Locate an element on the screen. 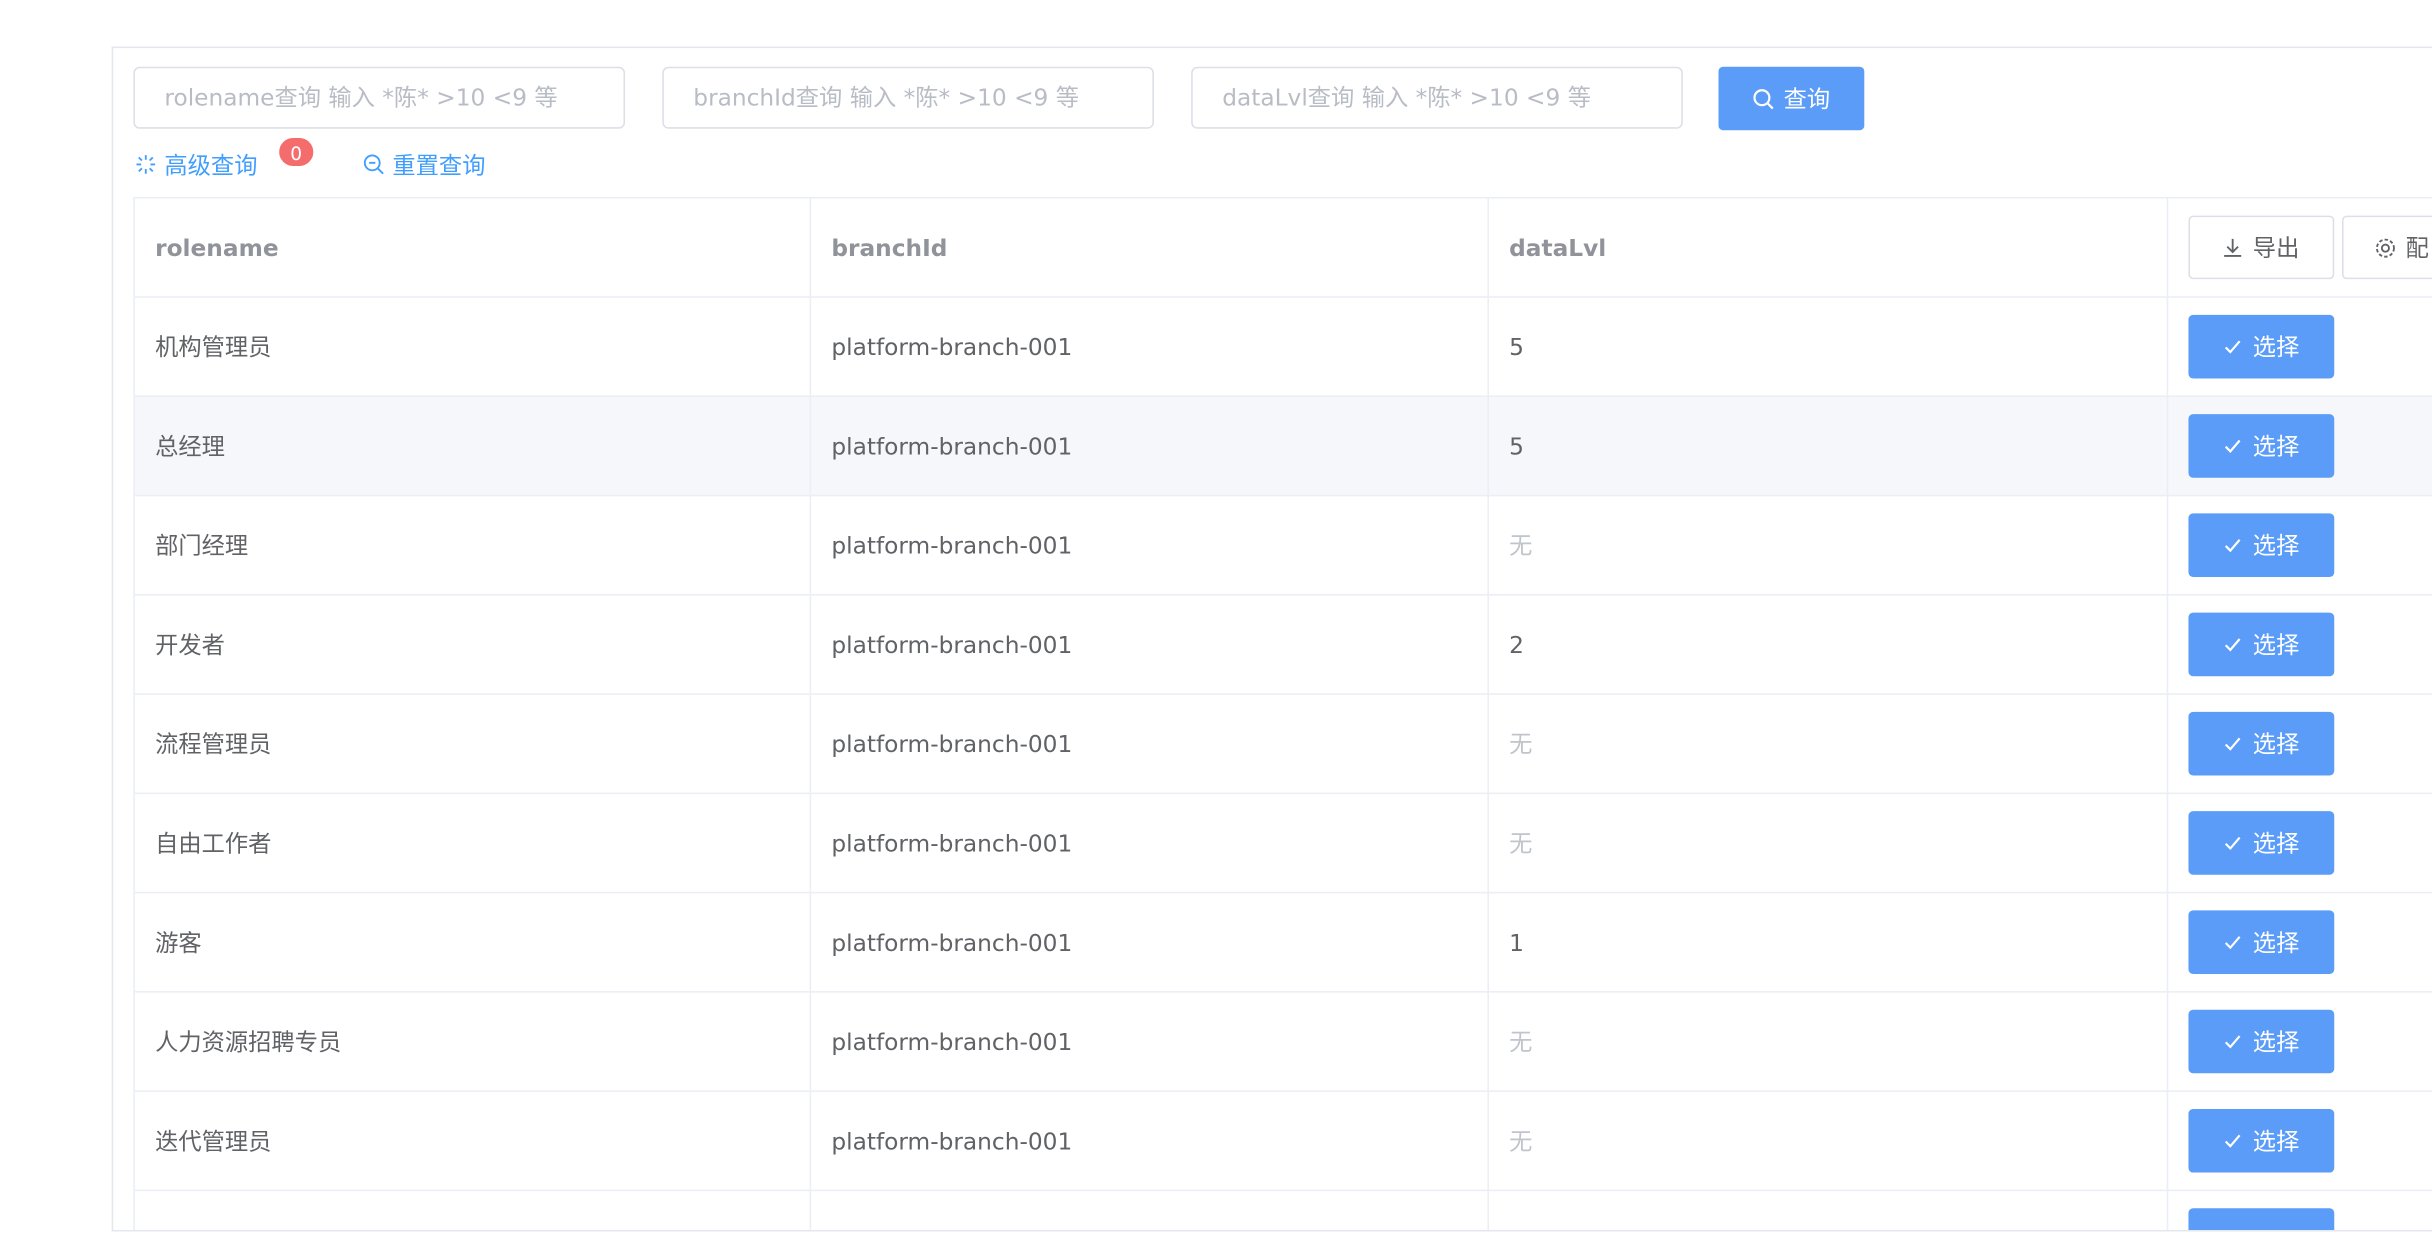 Image resolution: width=2432 pixels, height=1241 pixels. table-cell: 人力资源招聘专员 is located at coordinates (473, 1042).